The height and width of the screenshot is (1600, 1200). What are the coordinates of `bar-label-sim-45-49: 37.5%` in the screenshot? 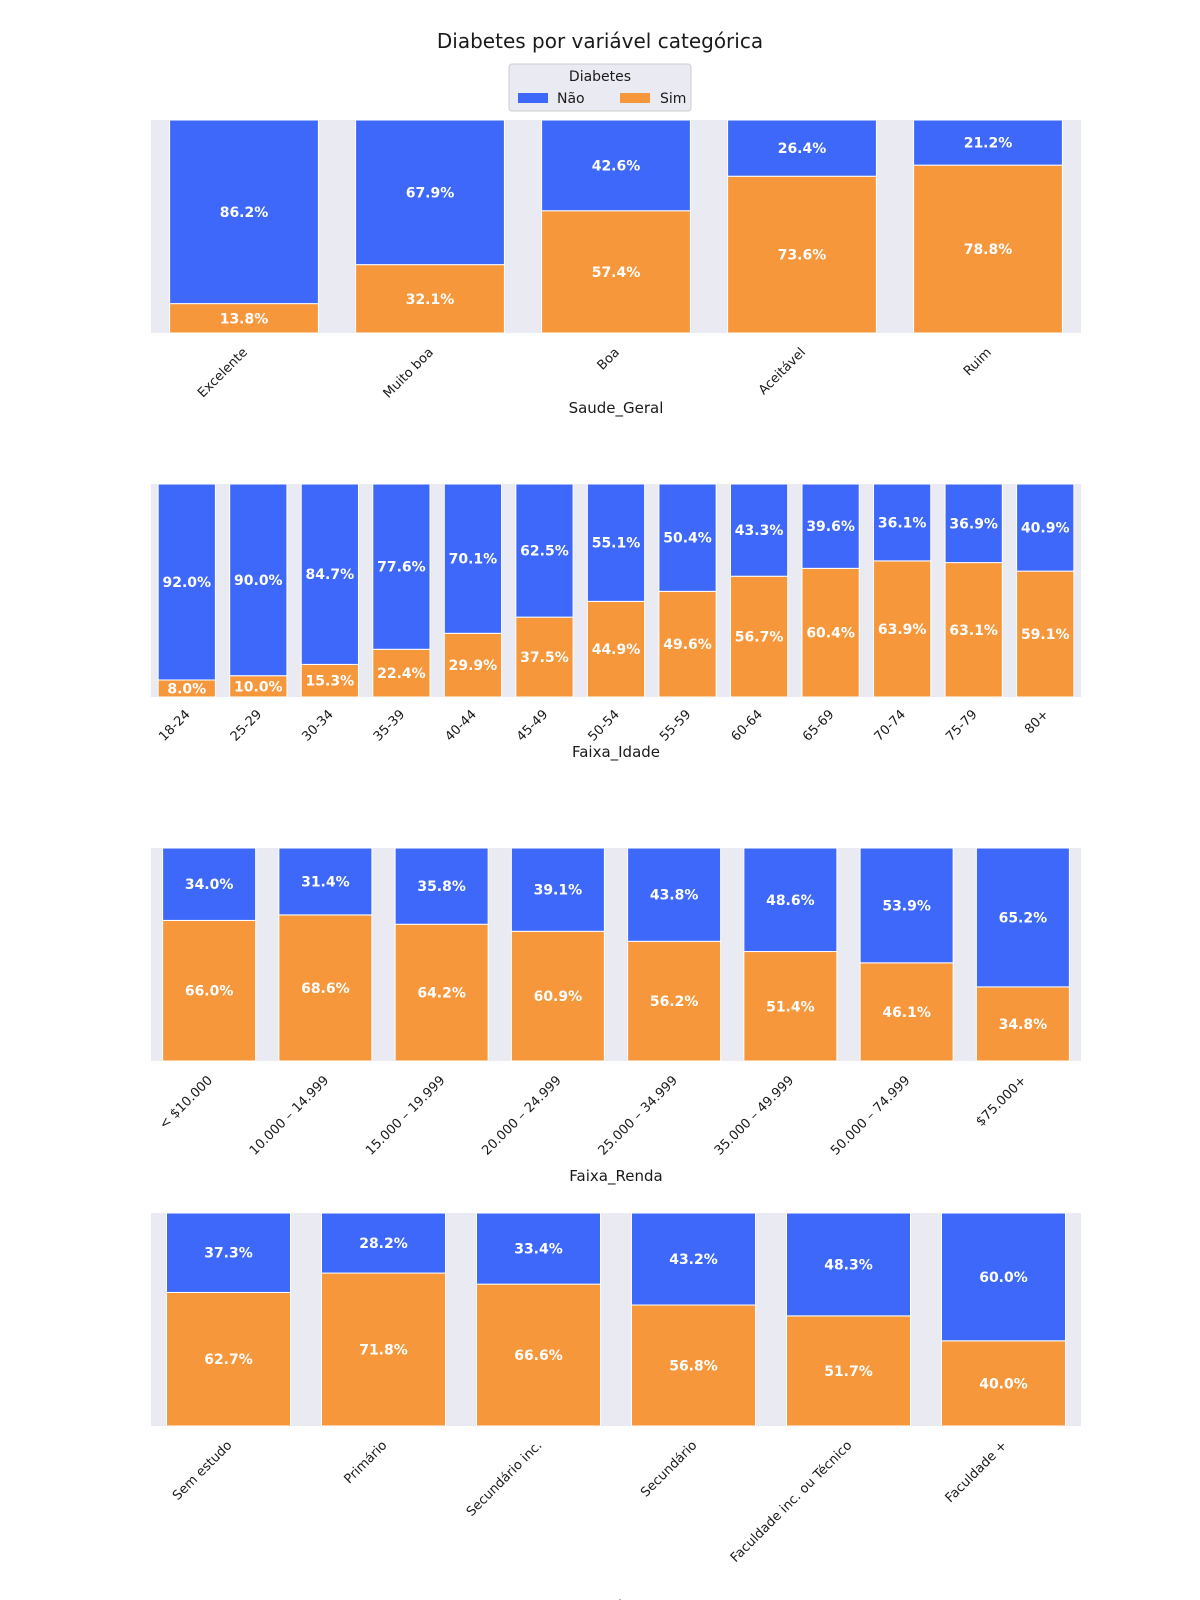 It's located at (544, 658).